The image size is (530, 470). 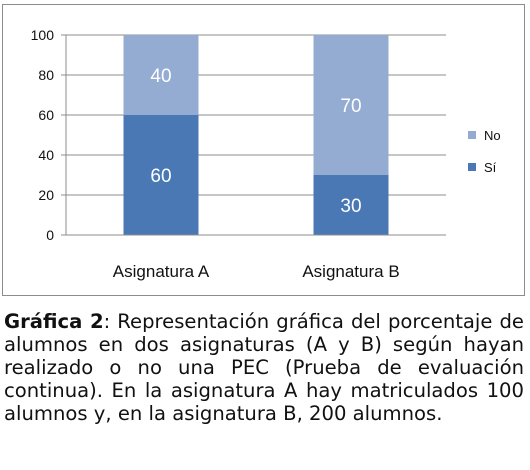 I want to click on data-label: 60, so click(x=160, y=176).